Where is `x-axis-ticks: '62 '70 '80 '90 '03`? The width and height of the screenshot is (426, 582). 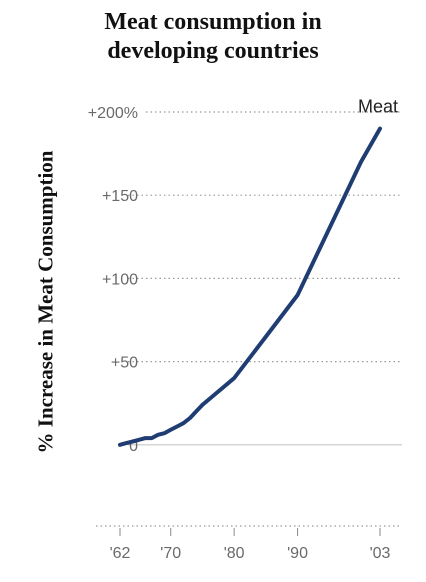 x-axis-ticks: '62 '70 '80 '90 '03 is located at coordinates (250, 545).